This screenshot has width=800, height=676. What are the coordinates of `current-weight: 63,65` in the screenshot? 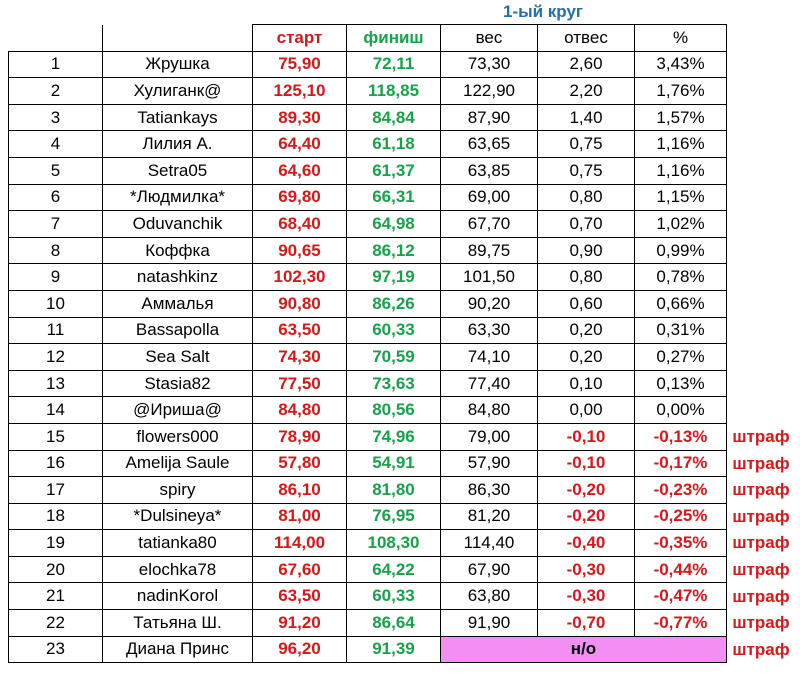 It's located at (489, 144).